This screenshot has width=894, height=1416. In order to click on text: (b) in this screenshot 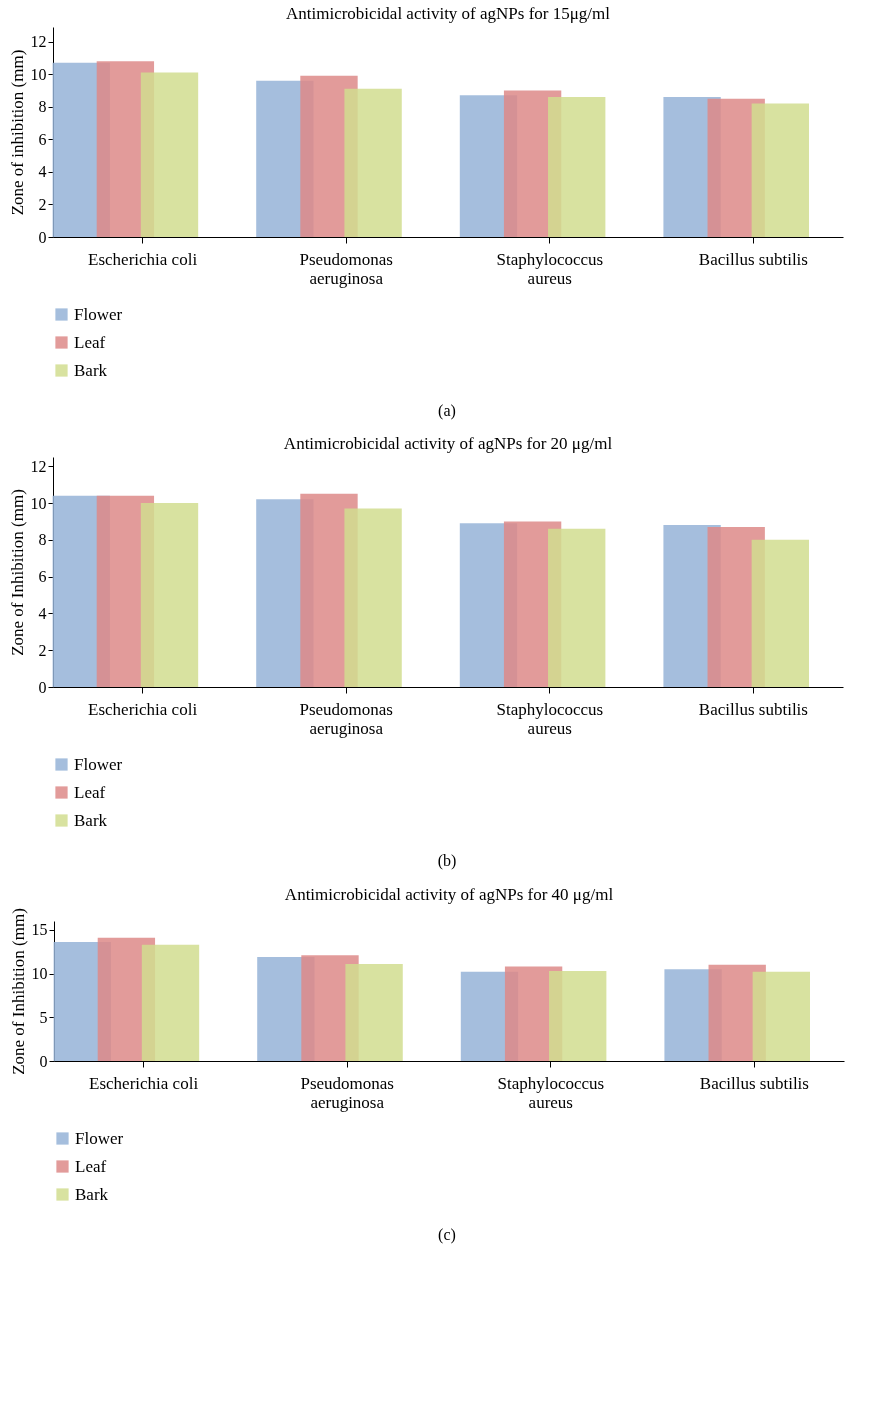, I will do `click(447, 861)`.